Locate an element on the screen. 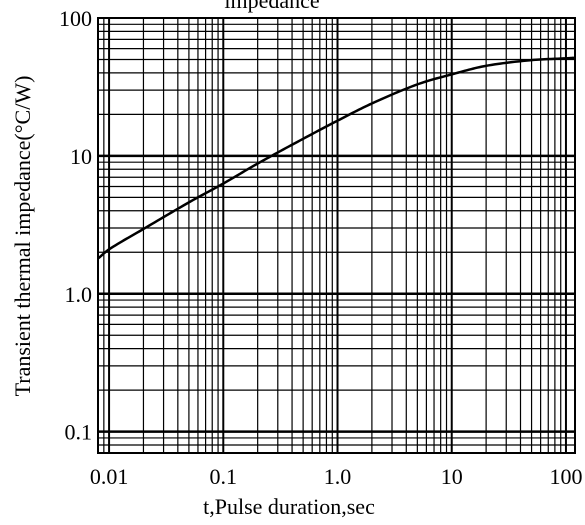 This screenshot has height=525, width=585. y-tick-label: 100 is located at coordinates (75, 18).